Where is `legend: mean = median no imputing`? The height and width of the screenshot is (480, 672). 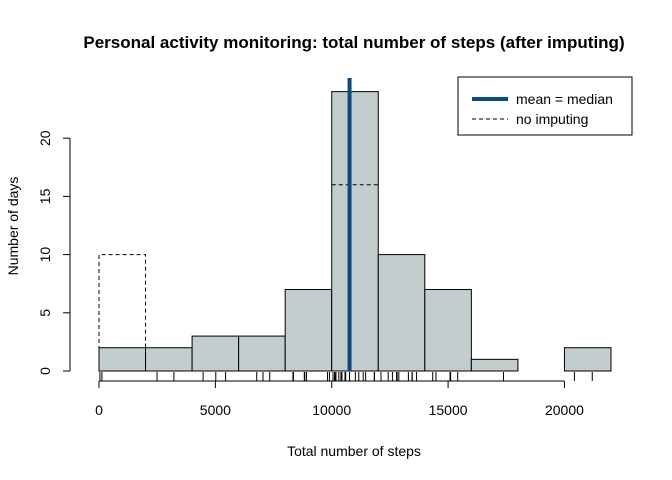 legend: mean = median no imputing is located at coordinates (545, 106).